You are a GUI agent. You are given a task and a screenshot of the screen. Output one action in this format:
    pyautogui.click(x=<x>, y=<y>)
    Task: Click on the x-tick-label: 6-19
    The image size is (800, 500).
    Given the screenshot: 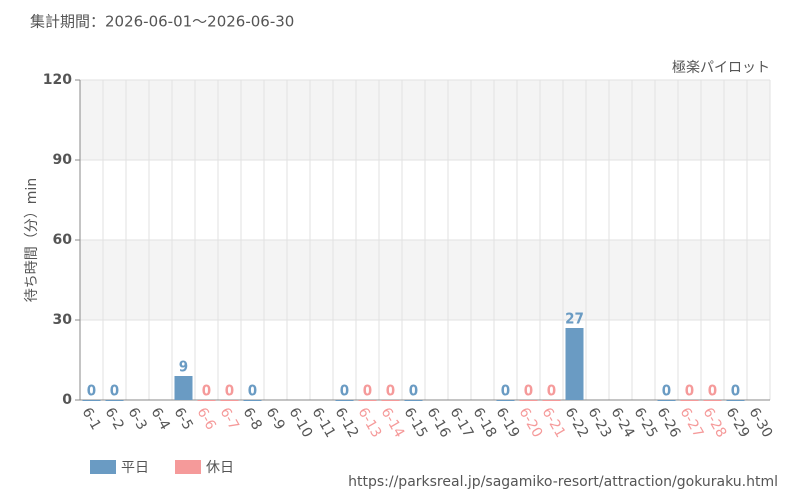 What is the action you would take?
    pyautogui.click(x=508, y=423)
    